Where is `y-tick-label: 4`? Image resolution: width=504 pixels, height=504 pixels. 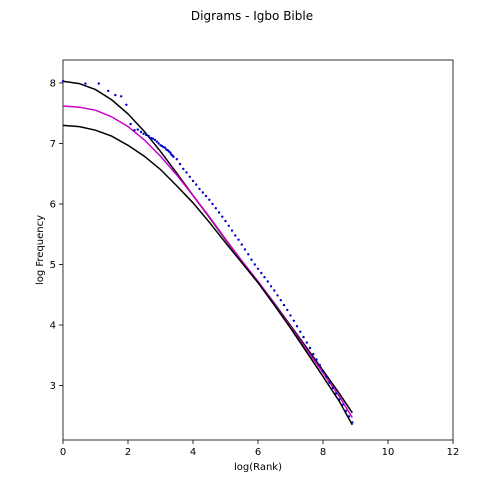 y-tick-label: 4 is located at coordinates (53, 326).